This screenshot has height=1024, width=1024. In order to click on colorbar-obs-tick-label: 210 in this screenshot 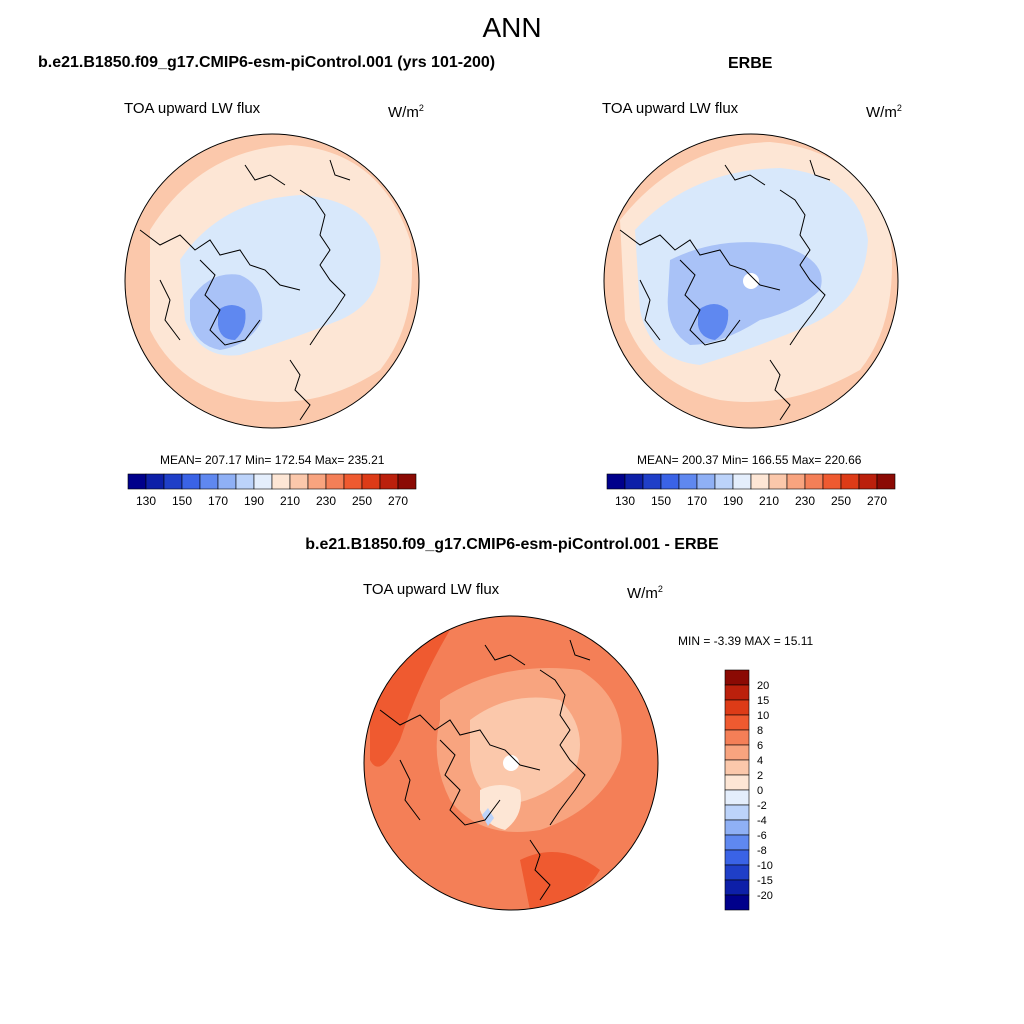, I will do `click(769, 501)`.